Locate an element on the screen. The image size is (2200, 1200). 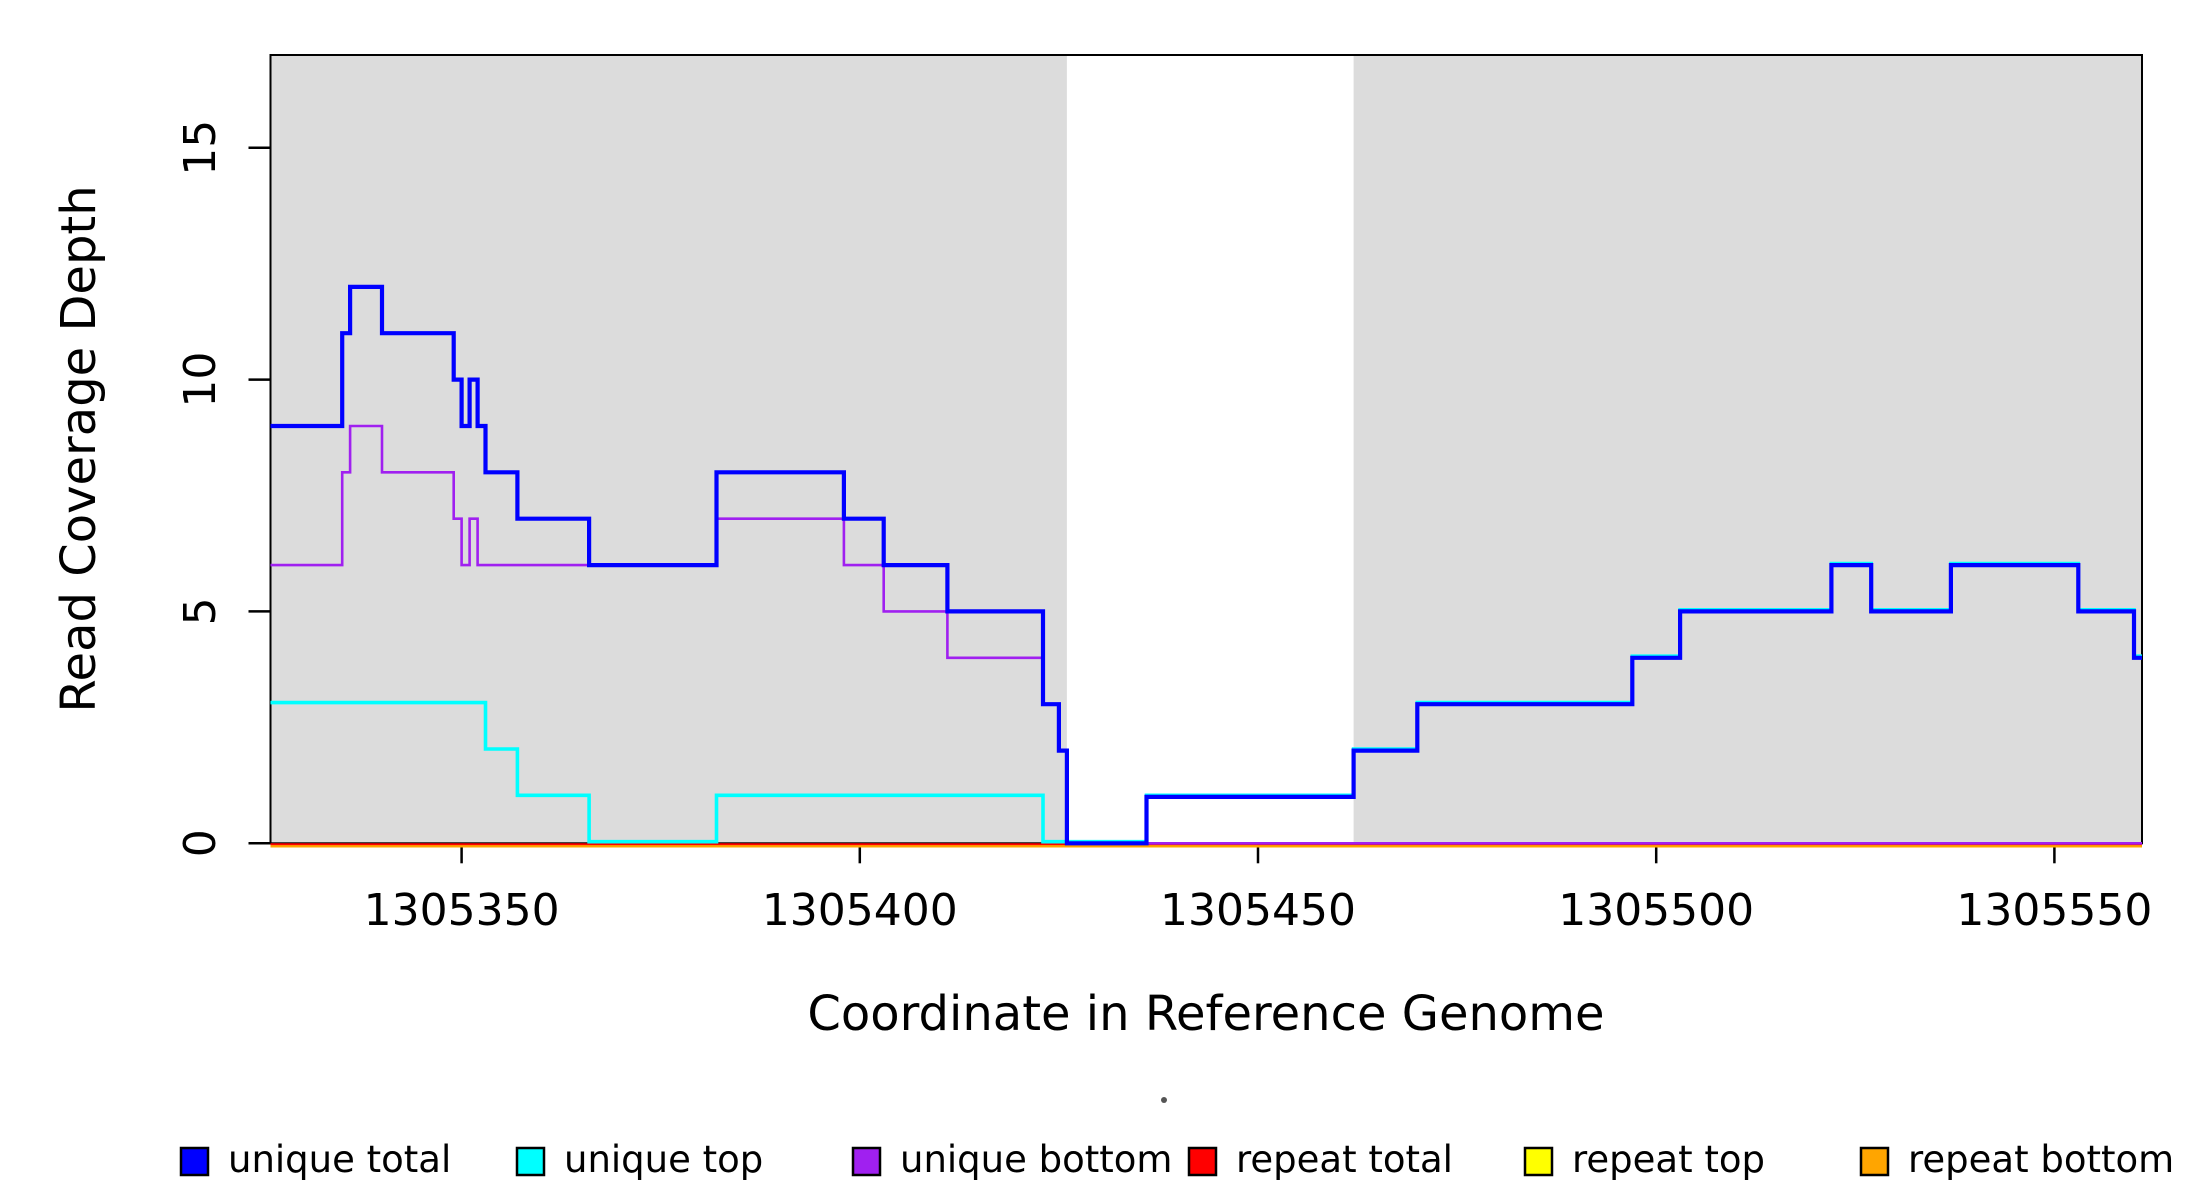
legend-swatch-repeat-top is located at coordinates (1538, 1161).